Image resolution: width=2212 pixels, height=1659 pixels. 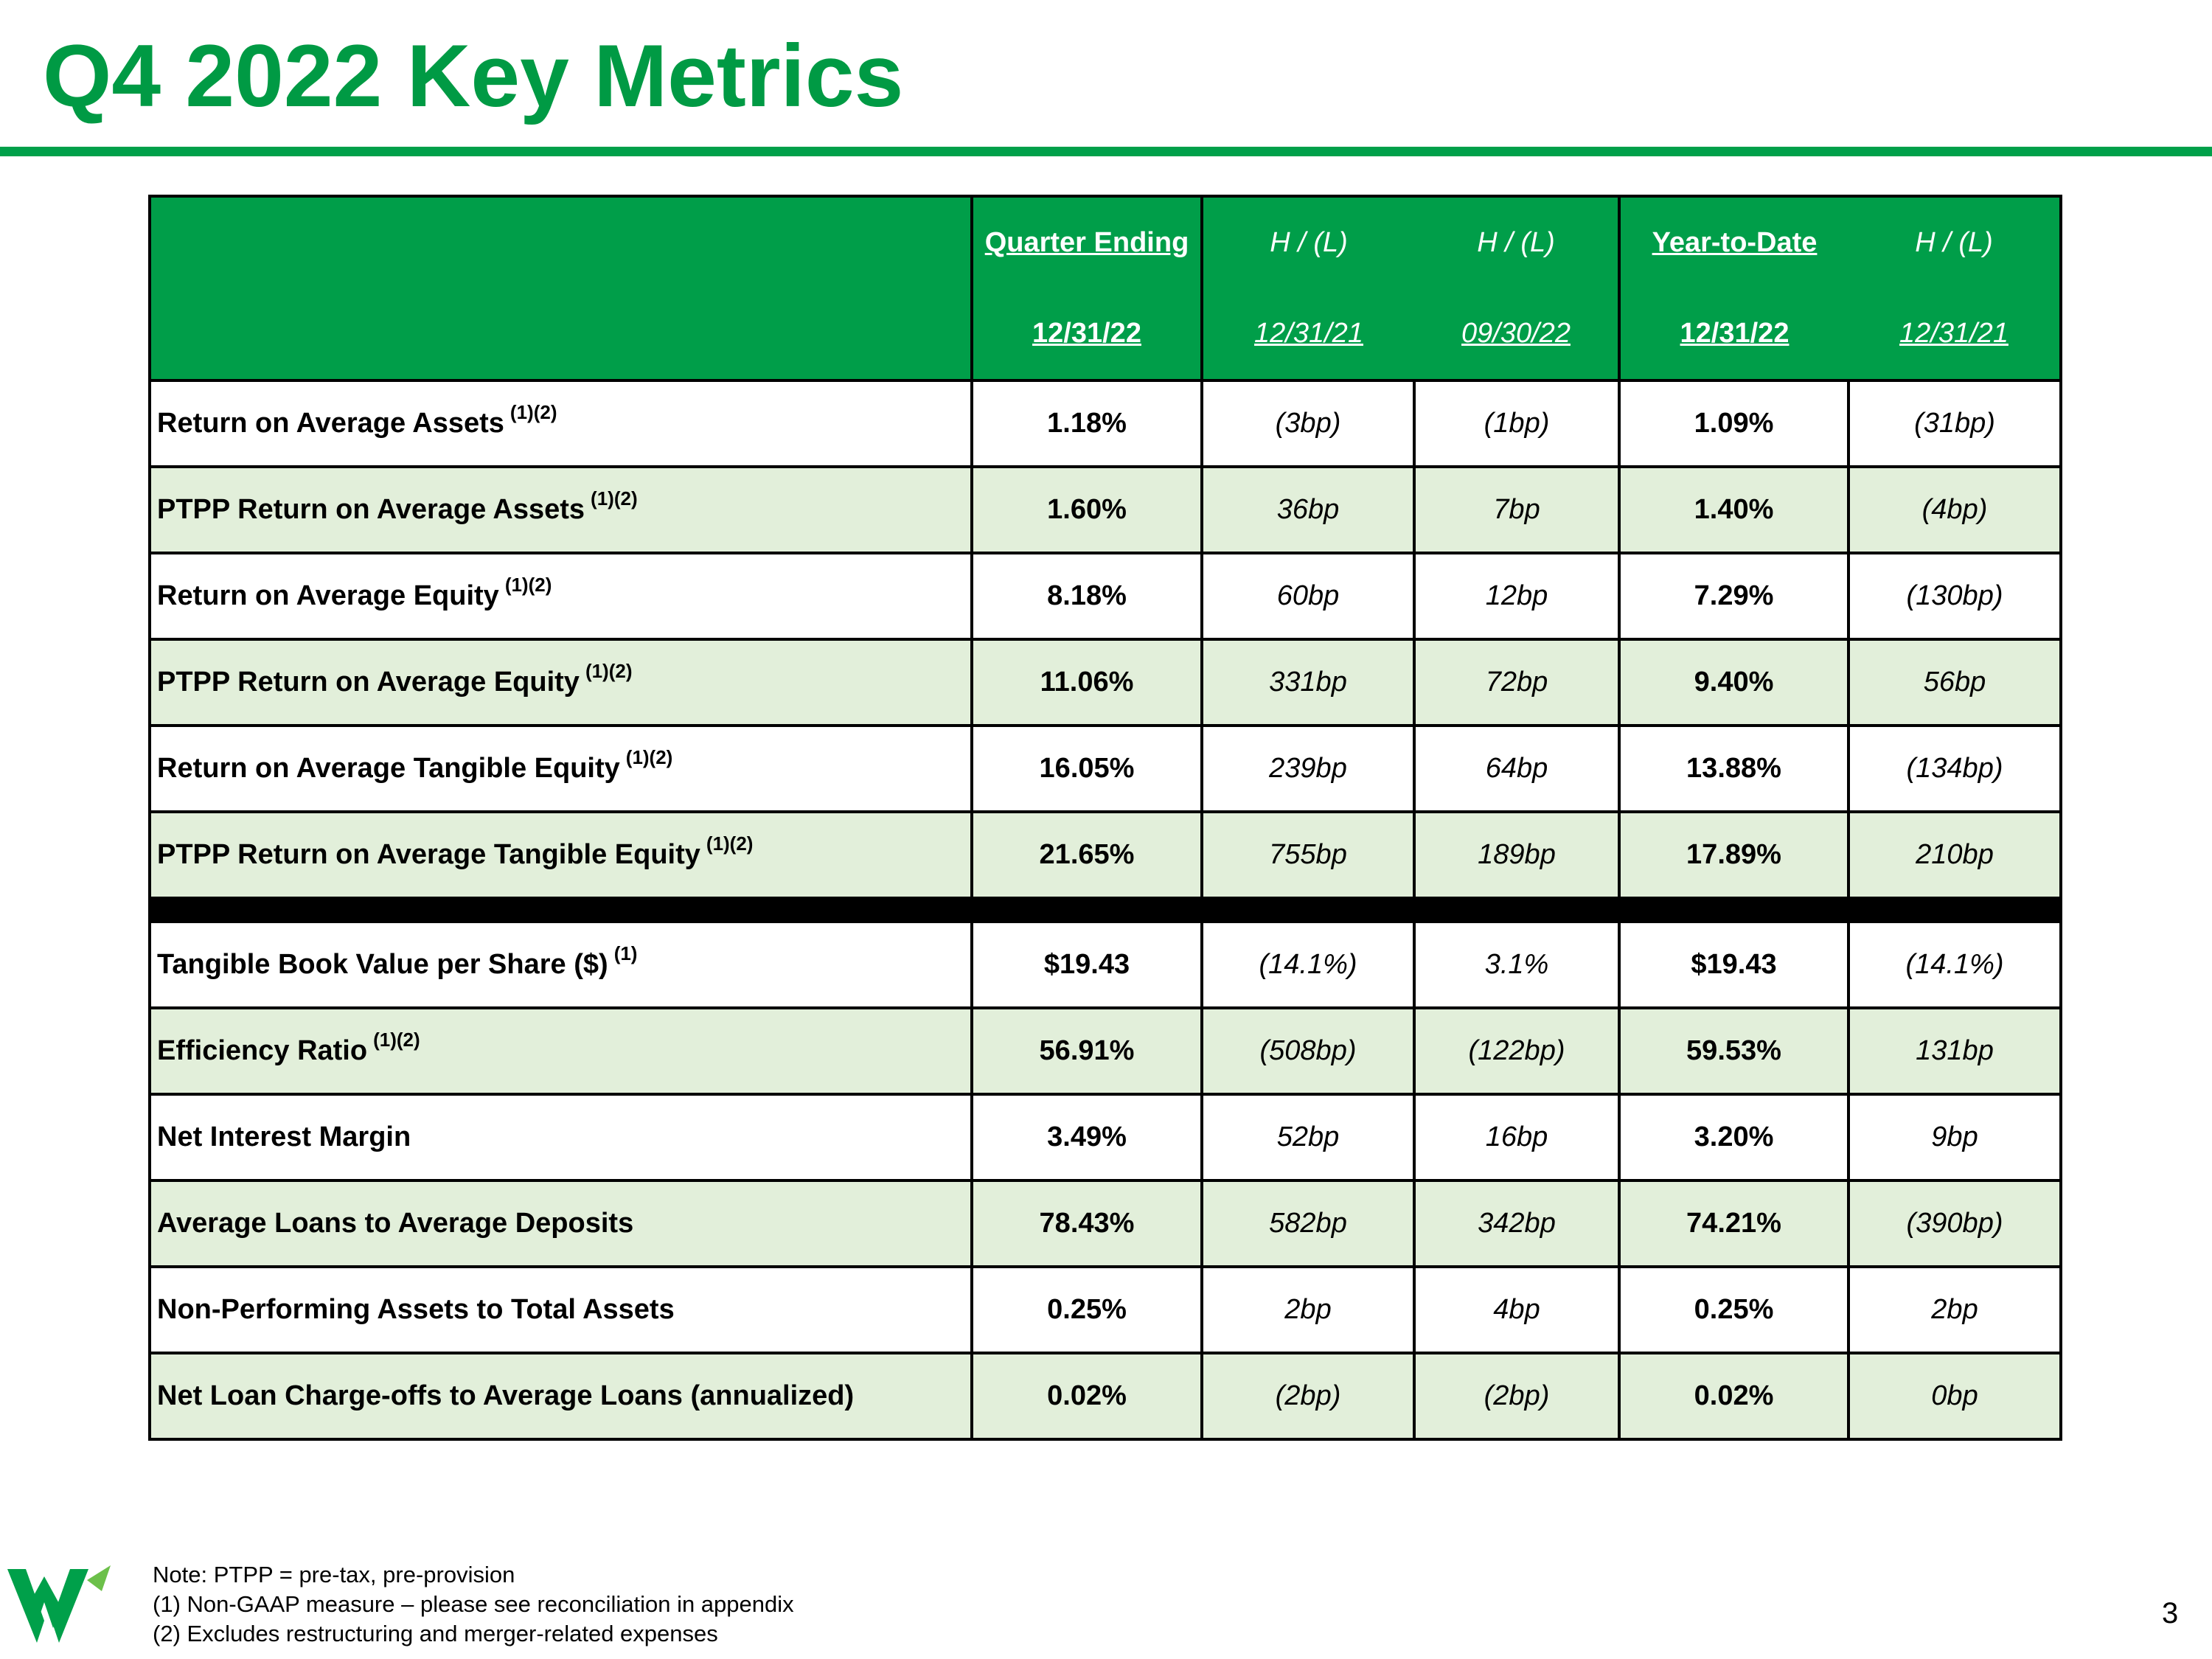 What do you see at coordinates (388, 768) in the screenshot?
I see `row-label: Return on Average Tangible Equity` at bounding box center [388, 768].